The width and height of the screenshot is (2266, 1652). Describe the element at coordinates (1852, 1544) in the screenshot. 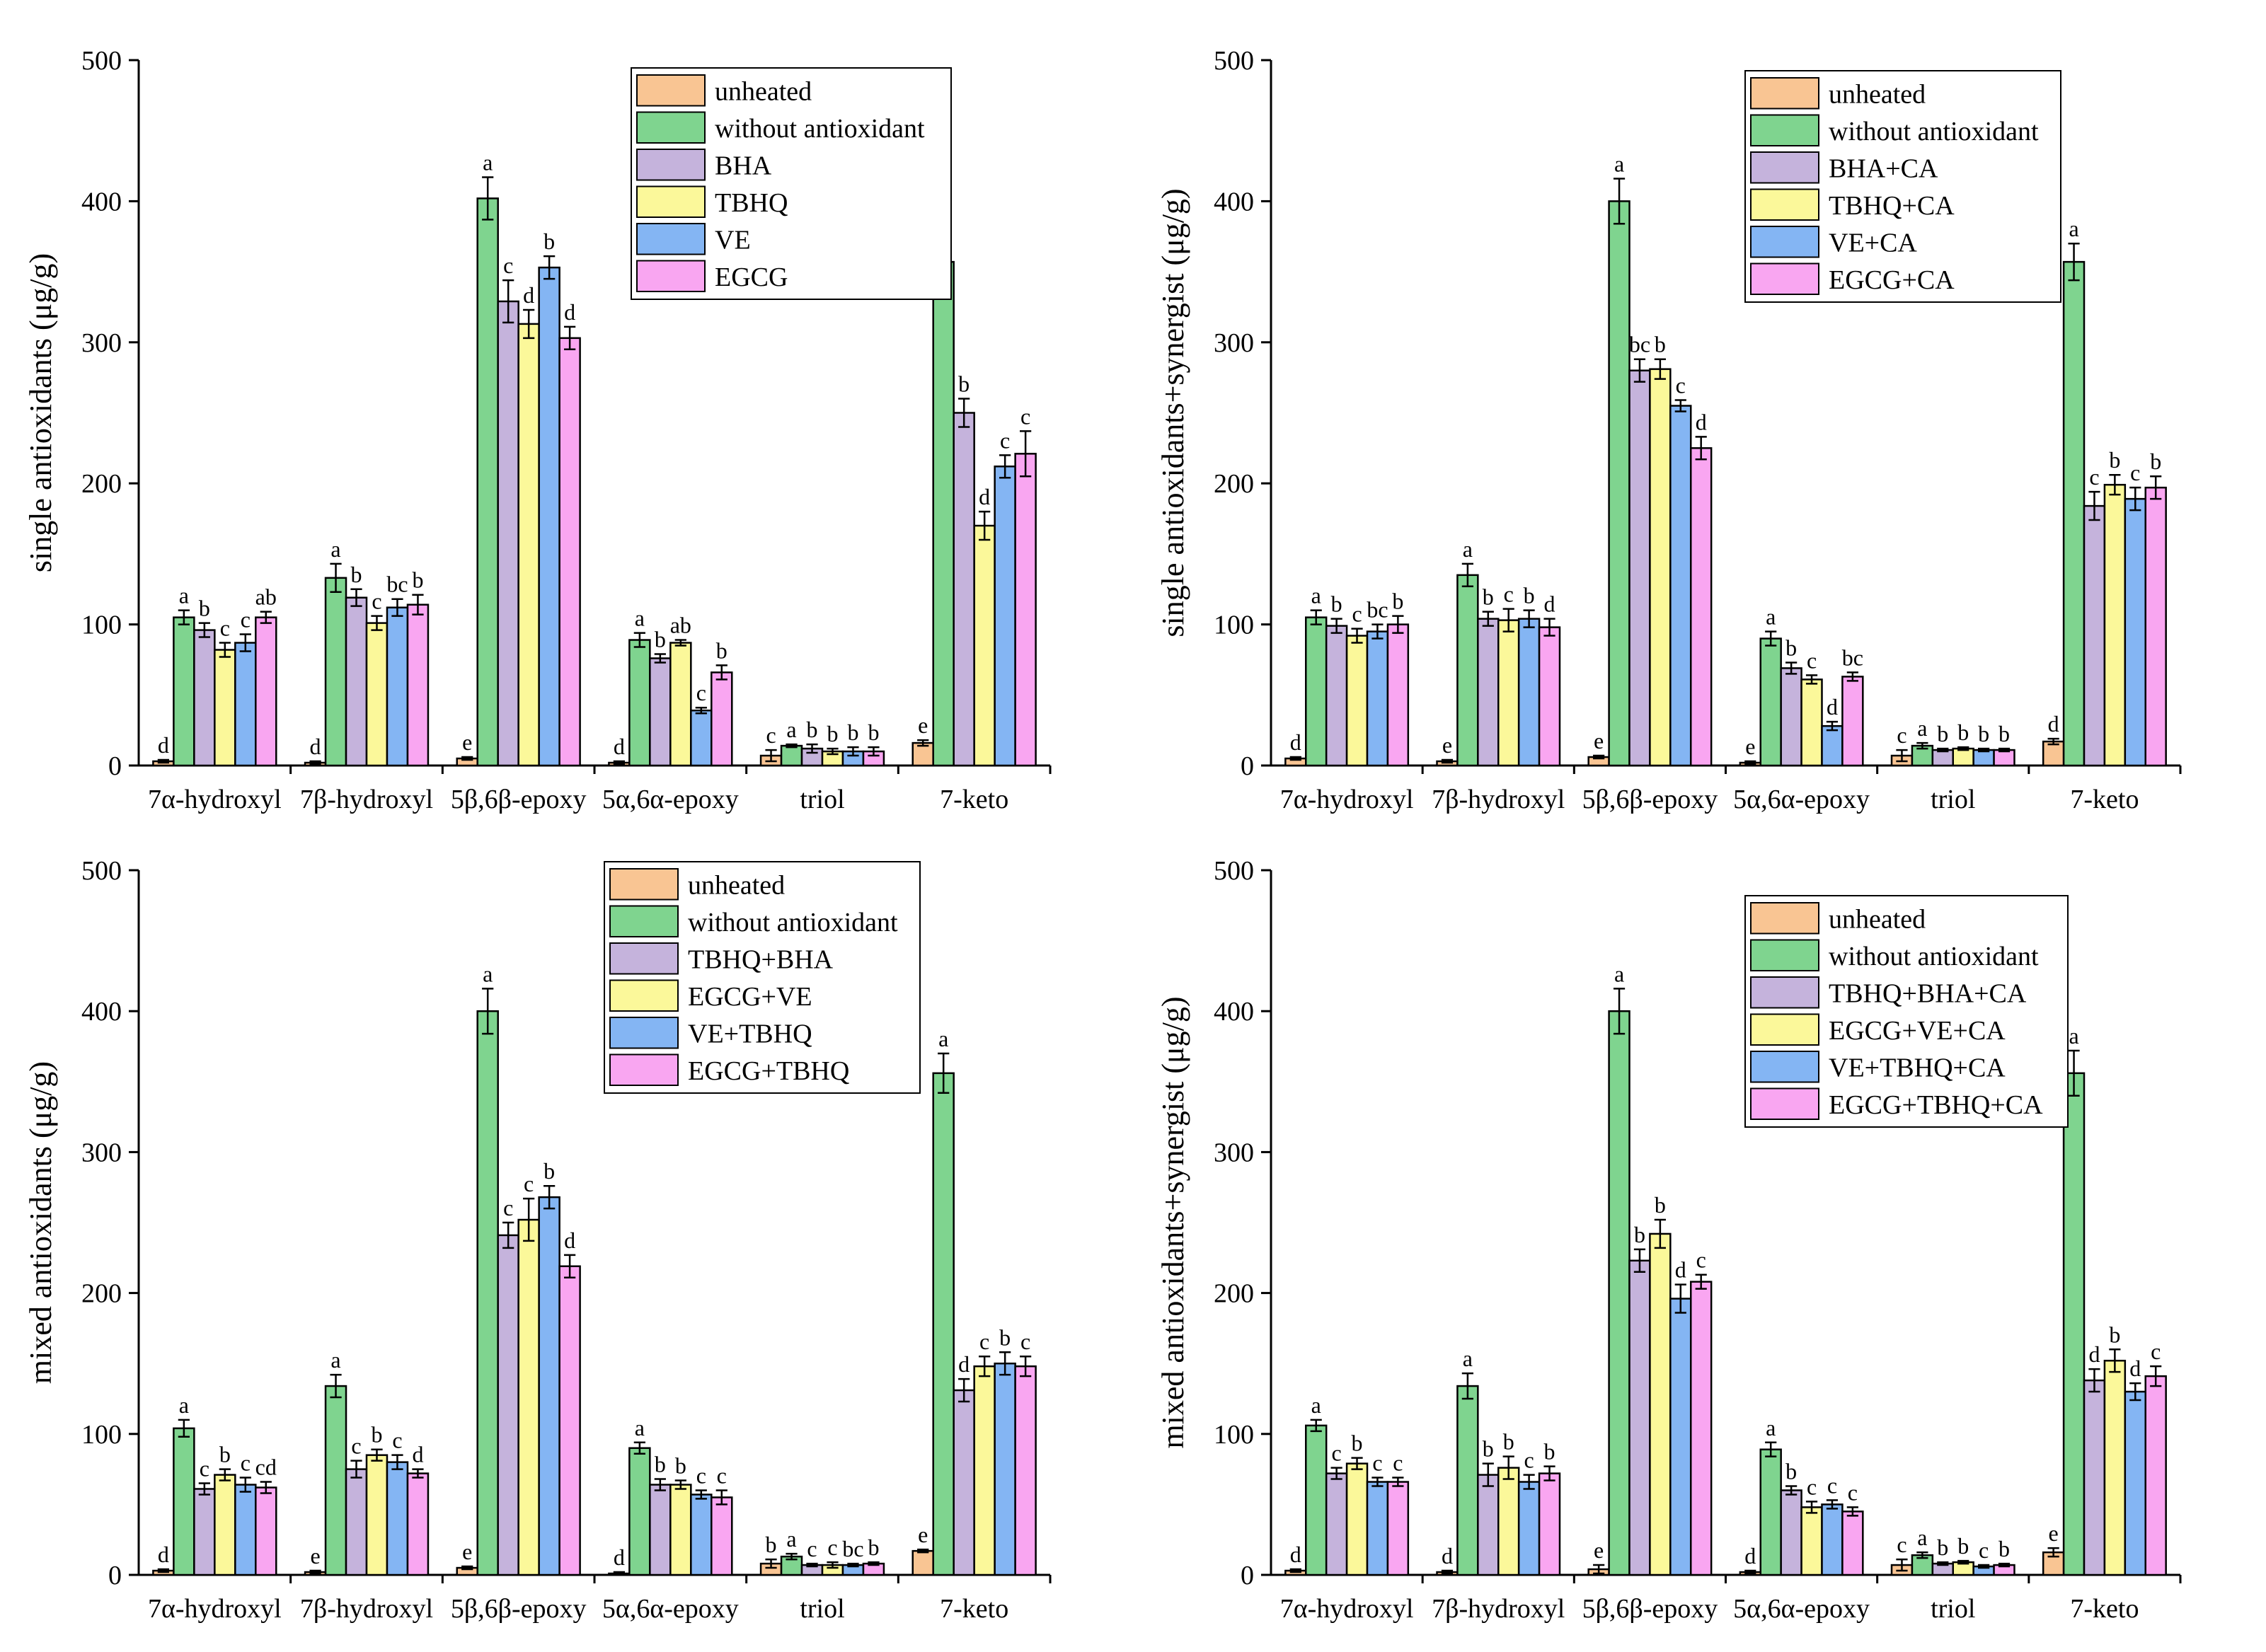

I see `bar-5-6-epoxy-egcg-tbhq-ca` at that location.